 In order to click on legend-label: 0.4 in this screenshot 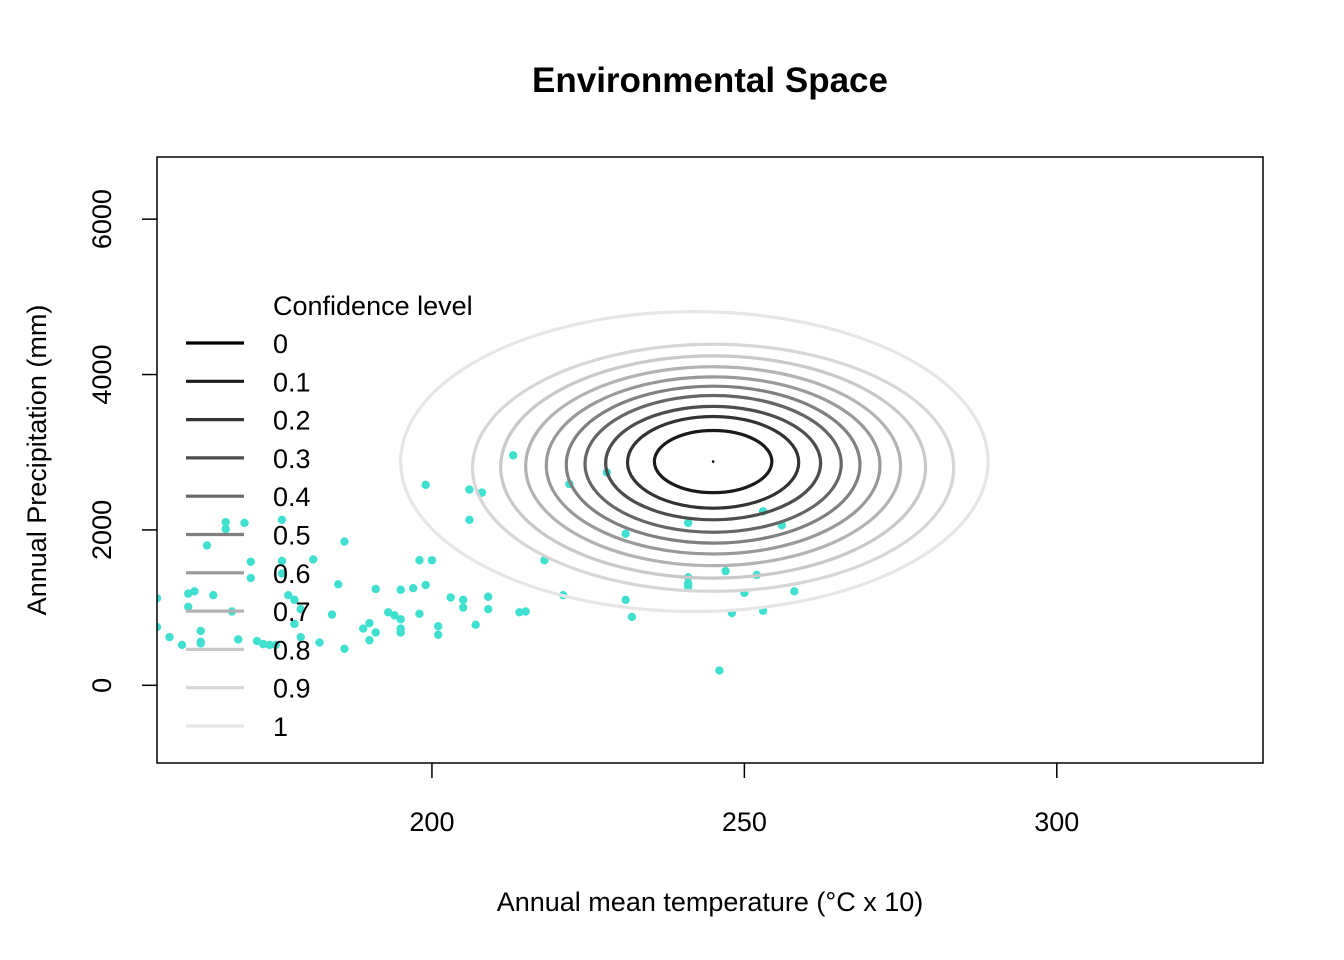, I will do `click(292, 497)`.